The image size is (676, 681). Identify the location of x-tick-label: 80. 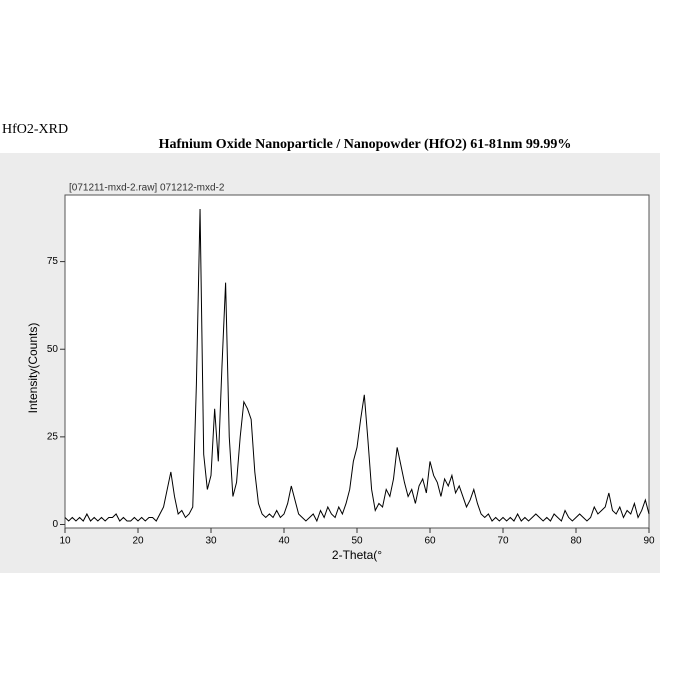
(576, 541).